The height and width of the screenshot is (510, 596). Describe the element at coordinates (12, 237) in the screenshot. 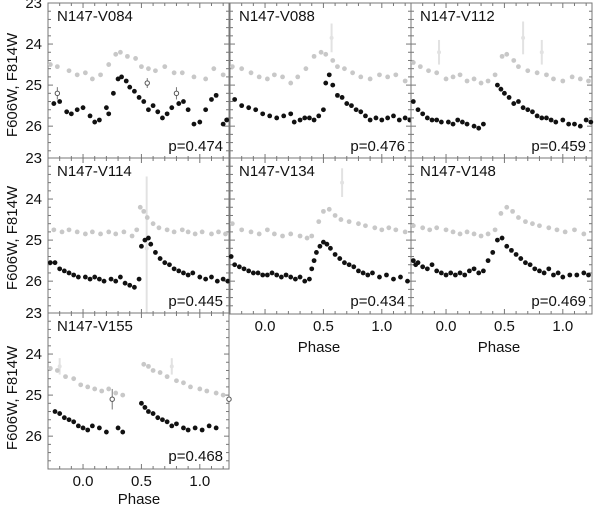

I see `y-axis-label: F606W, F814W` at that location.